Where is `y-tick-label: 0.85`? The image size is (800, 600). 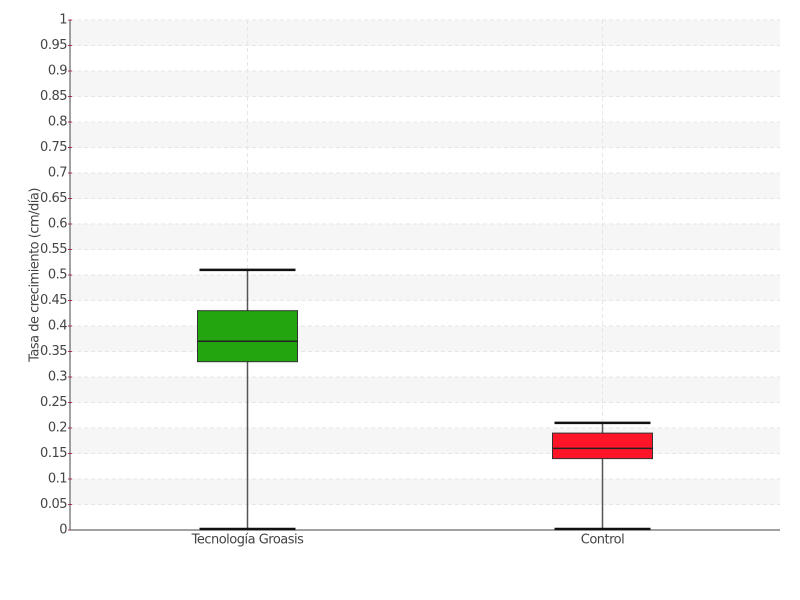 y-tick-label: 0.85 is located at coordinates (53, 96).